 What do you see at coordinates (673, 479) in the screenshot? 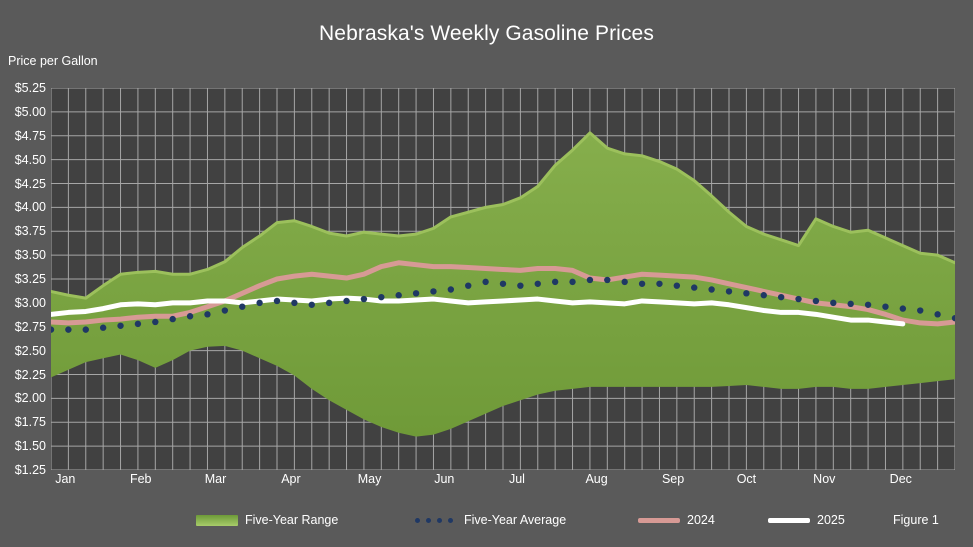
I see `x-tick-label: Sep` at bounding box center [673, 479].